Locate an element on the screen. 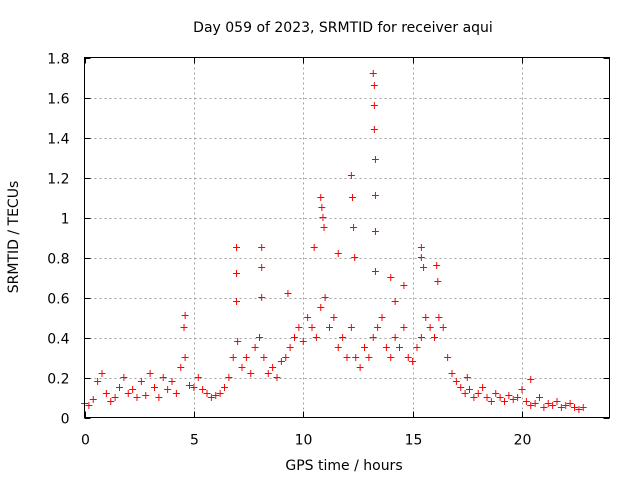 The width and height of the screenshot is (640, 480). y-tick-label: 0.6 is located at coordinates (58, 300).